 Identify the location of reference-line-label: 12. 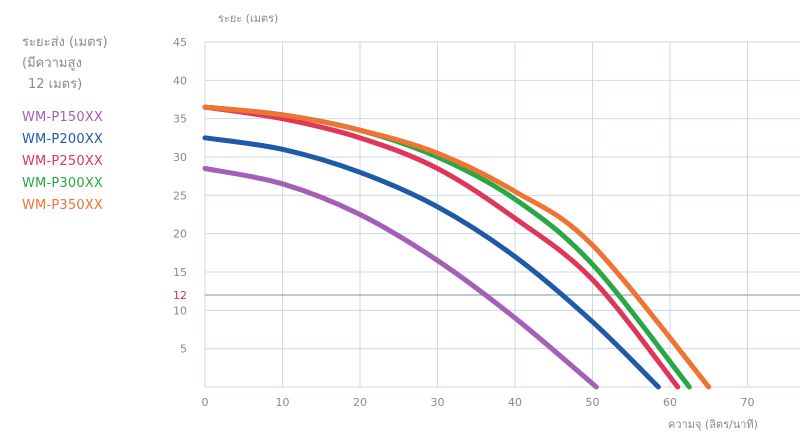
(180, 295).